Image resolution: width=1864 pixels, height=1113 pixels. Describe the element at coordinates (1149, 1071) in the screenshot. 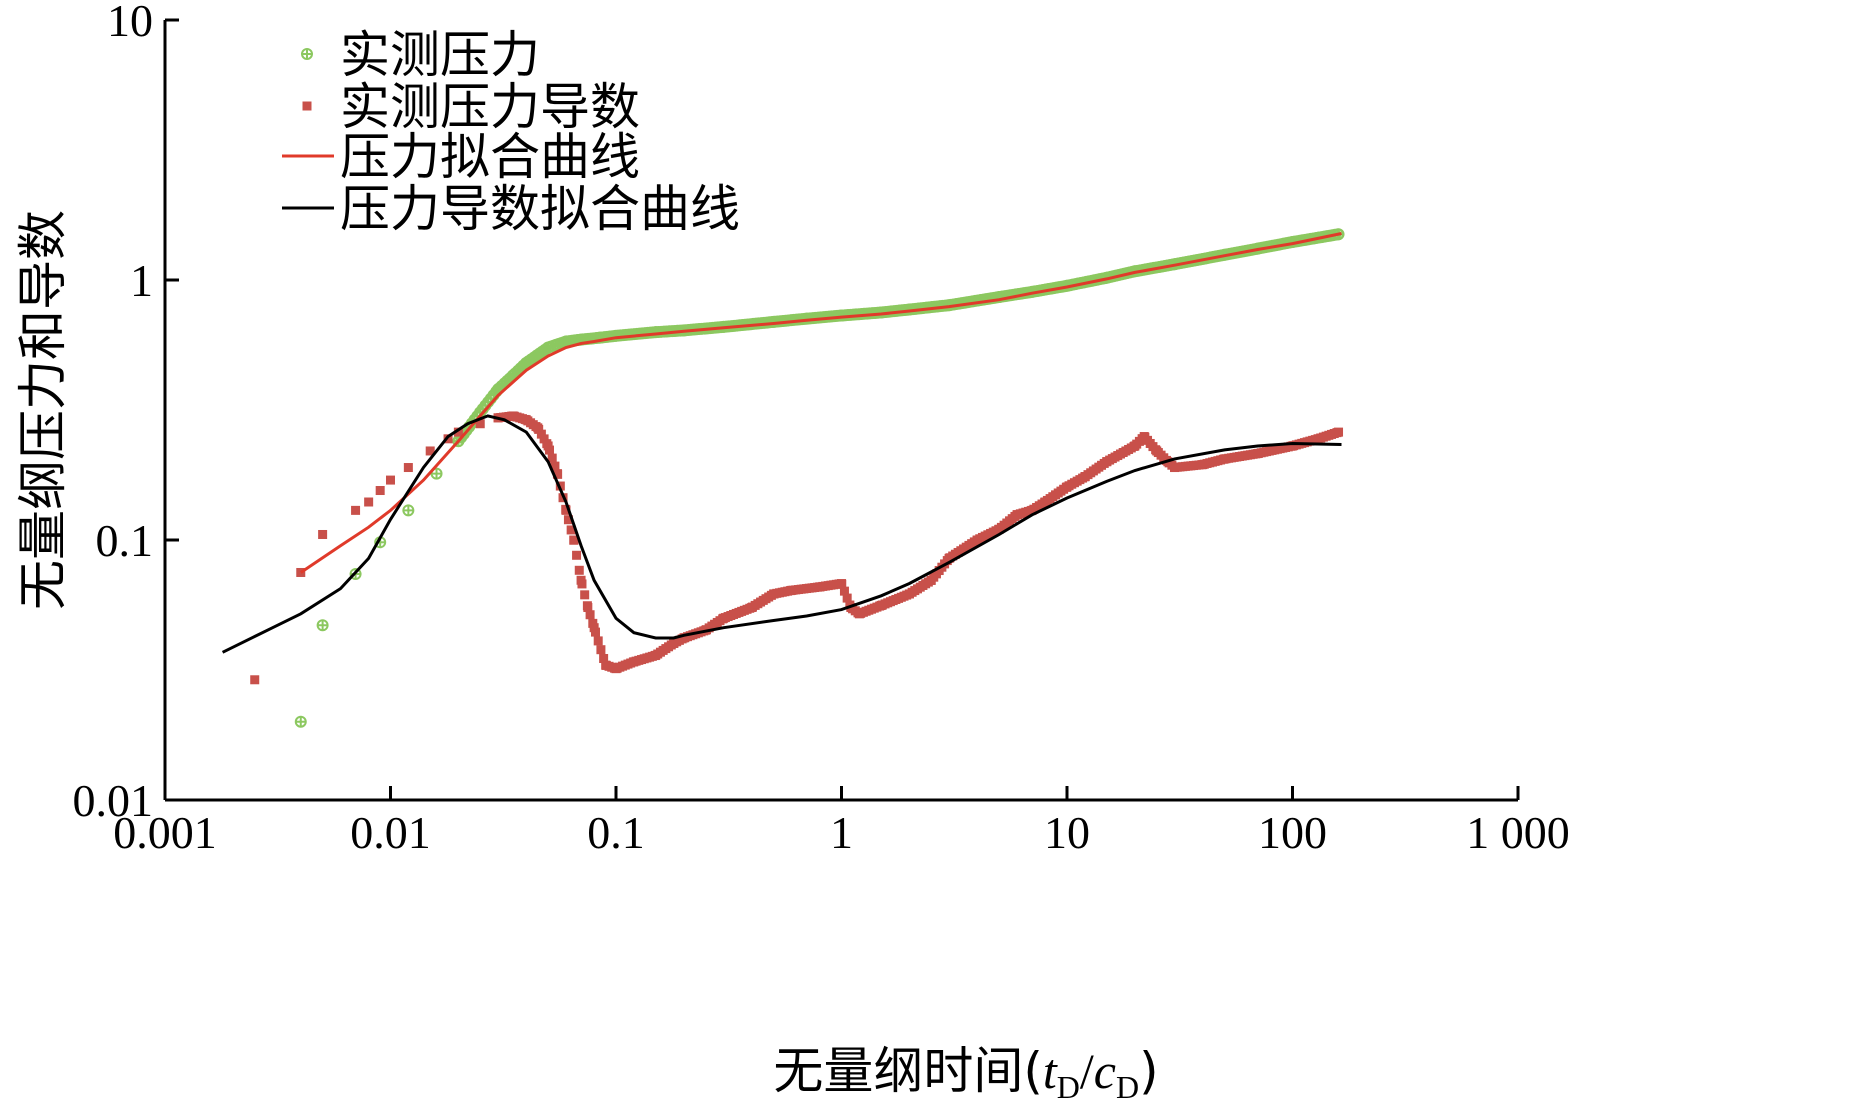

I see `x-axis-title-close: )` at that location.